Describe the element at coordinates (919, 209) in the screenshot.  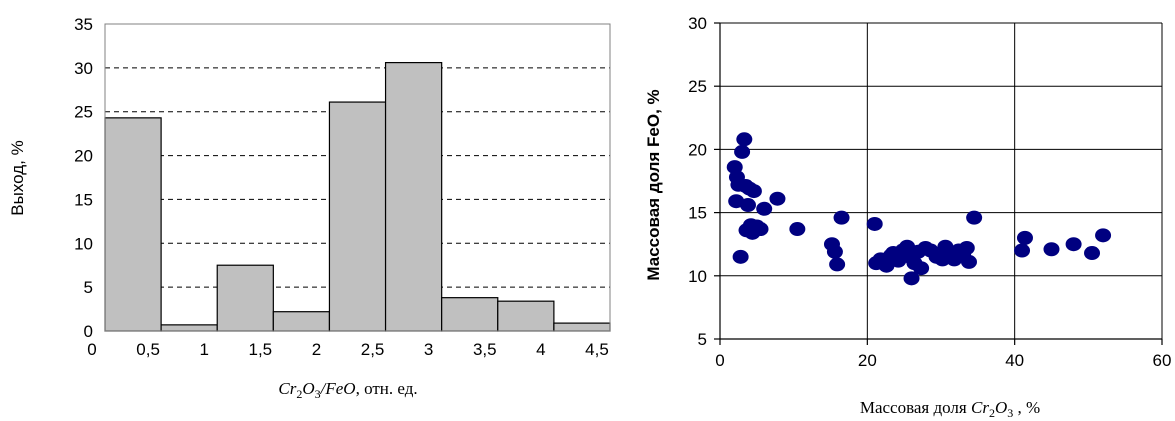
I see `scatter-points` at that location.